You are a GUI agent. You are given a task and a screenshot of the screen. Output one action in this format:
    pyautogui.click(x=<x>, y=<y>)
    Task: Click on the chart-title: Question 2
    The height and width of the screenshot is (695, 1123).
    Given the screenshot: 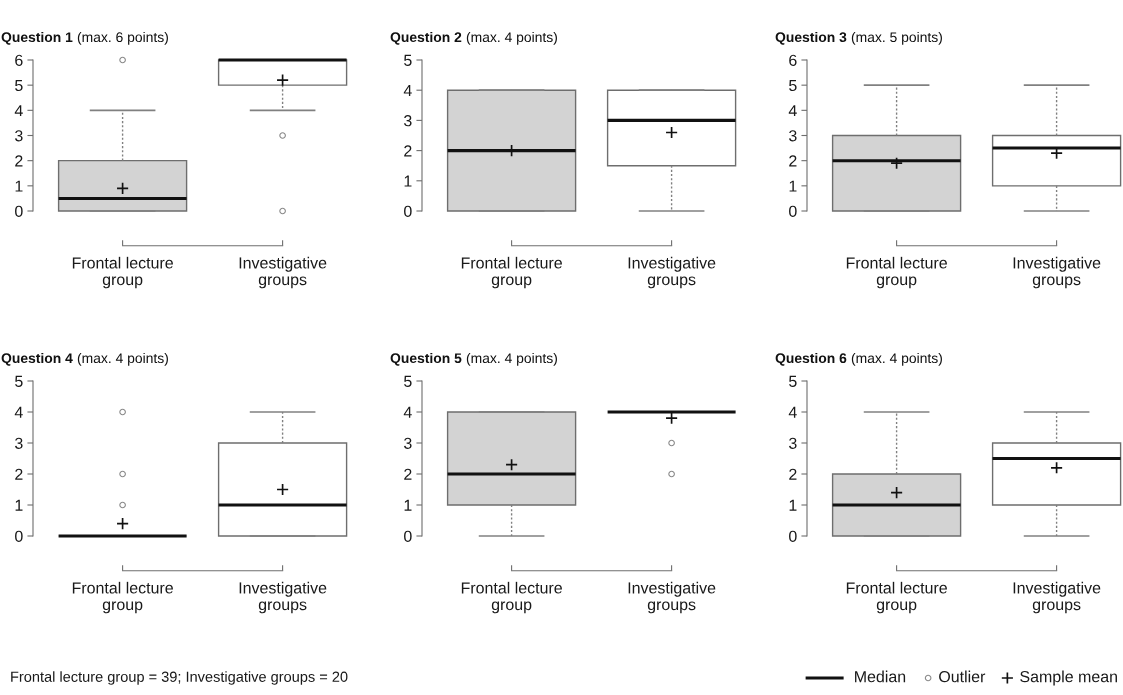 What is the action you would take?
    pyautogui.click(x=426, y=38)
    